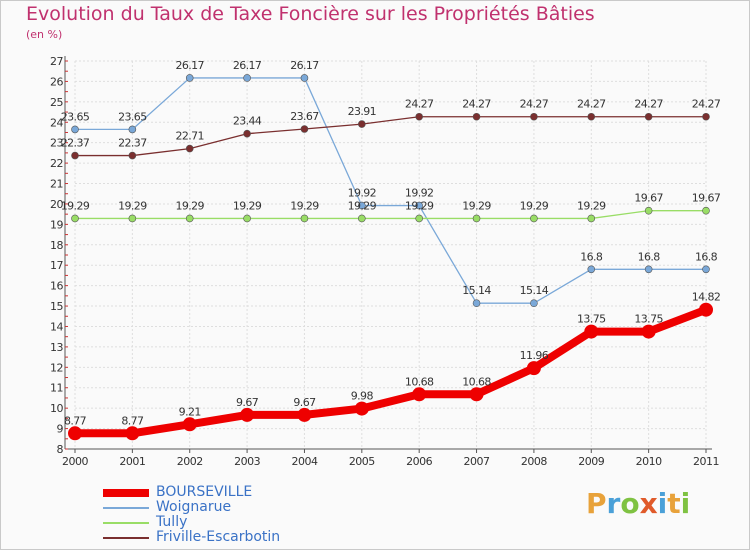  Describe the element at coordinates (638, 503) in the screenshot. I see `proxiti-logo: Proxiti` at that location.